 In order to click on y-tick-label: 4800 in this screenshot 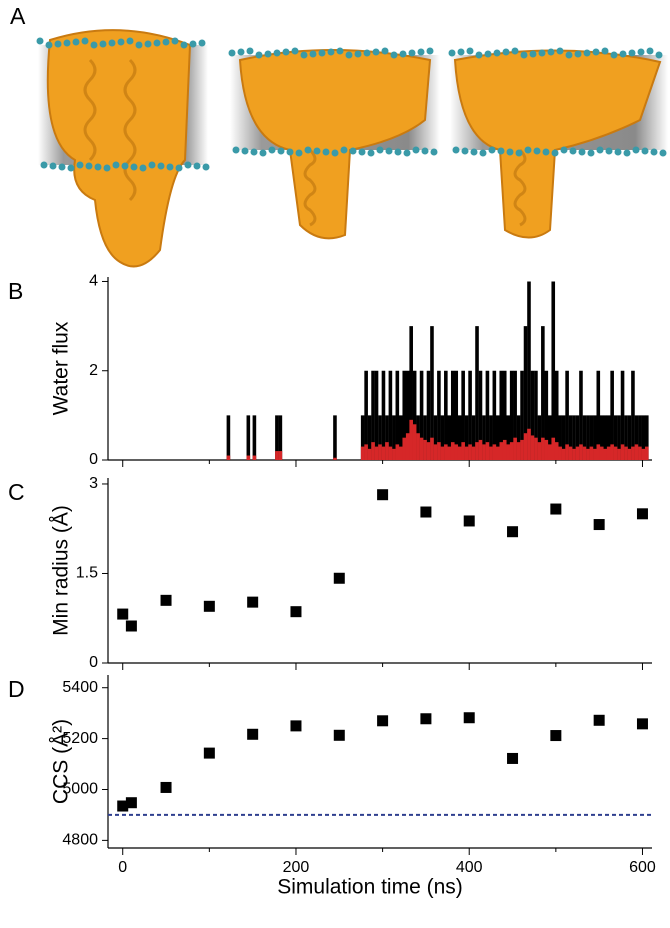, I will do `click(80, 840)`.